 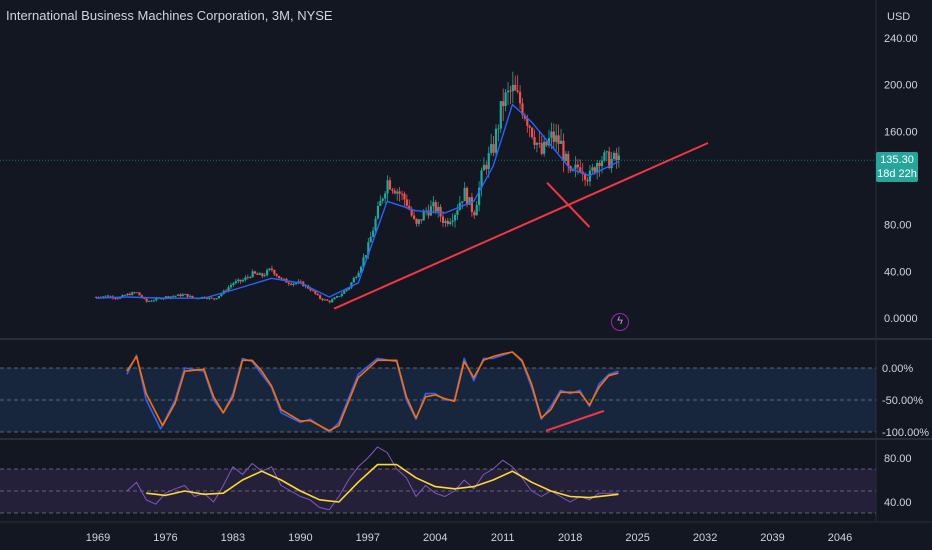 I want to click on last-price-badge: 135.30 18d 22h, so click(x=897, y=167).